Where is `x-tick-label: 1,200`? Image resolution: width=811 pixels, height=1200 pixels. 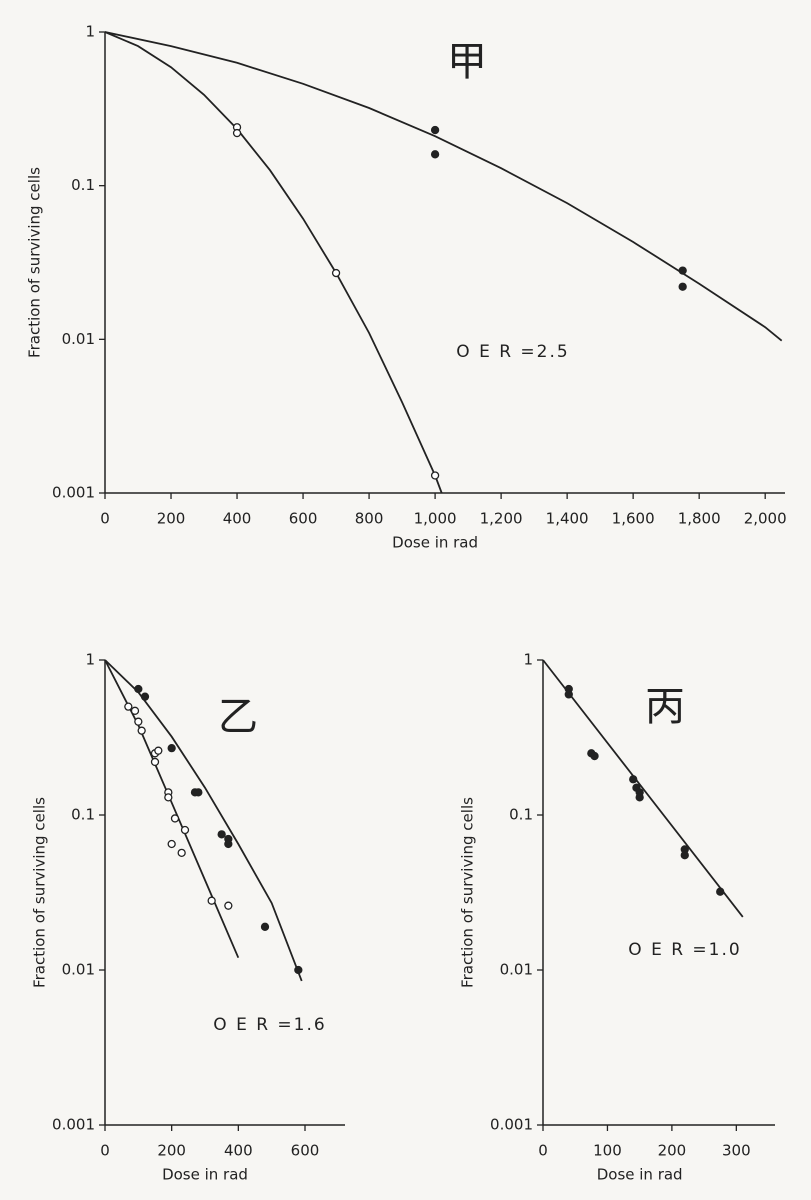
x-tick-label: 1,200 is located at coordinates (501, 519).